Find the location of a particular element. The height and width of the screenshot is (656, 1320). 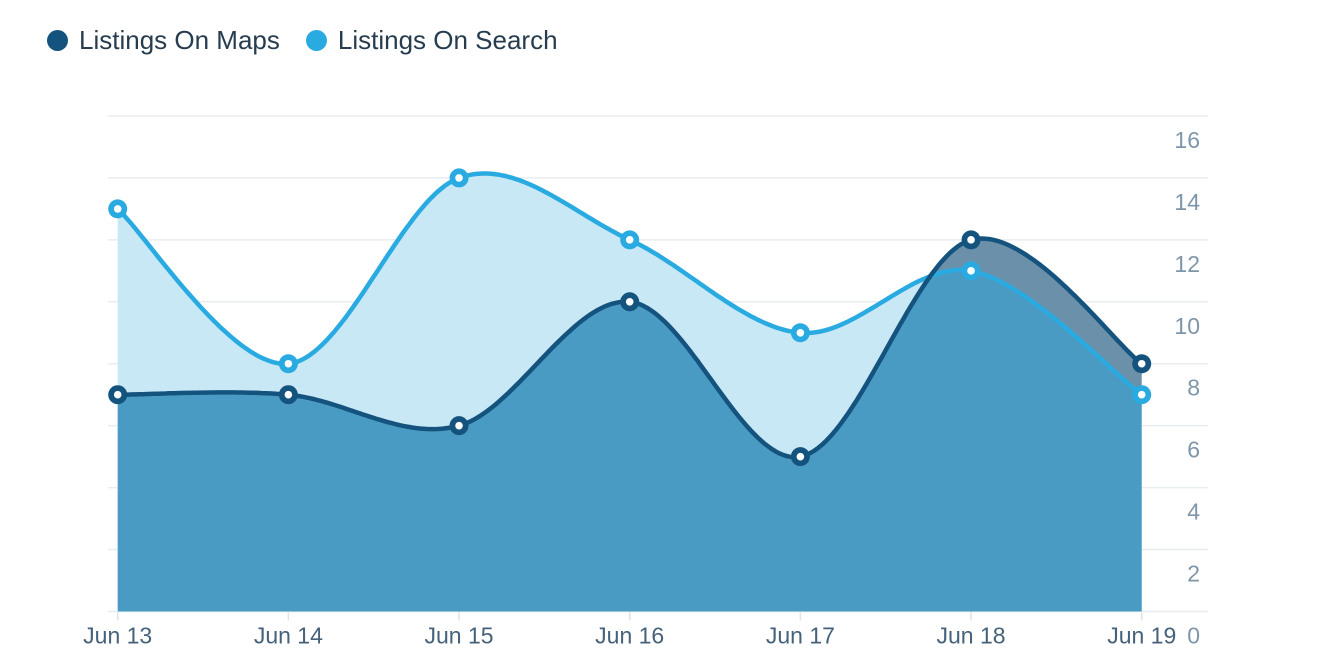

legend-label-maps: Listings On Maps is located at coordinates (179, 40).